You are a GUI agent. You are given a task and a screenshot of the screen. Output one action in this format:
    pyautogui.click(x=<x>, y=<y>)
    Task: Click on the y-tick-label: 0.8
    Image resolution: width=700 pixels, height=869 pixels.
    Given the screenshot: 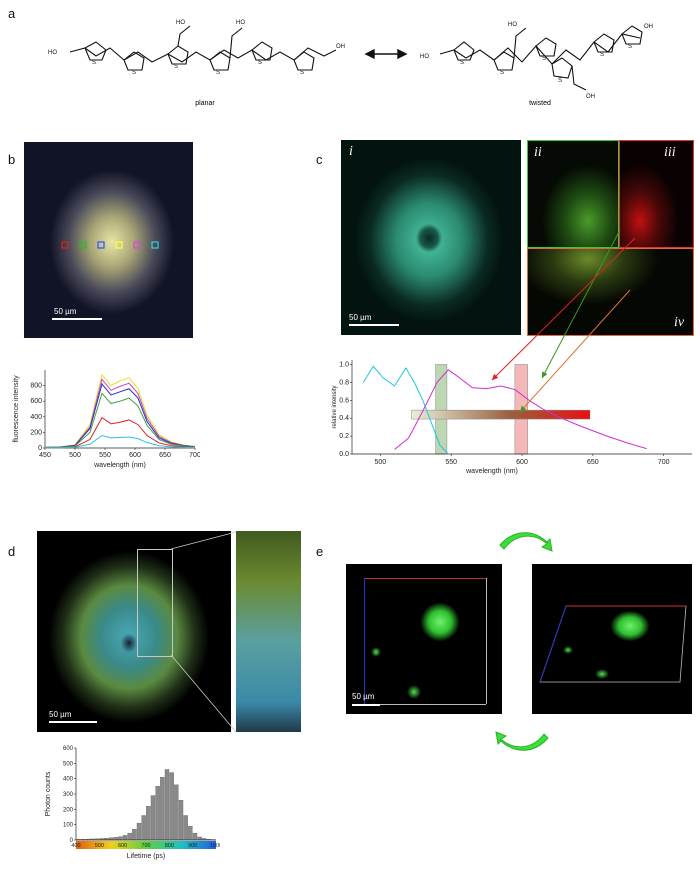 What is the action you would take?
    pyautogui.click(x=344, y=382)
    